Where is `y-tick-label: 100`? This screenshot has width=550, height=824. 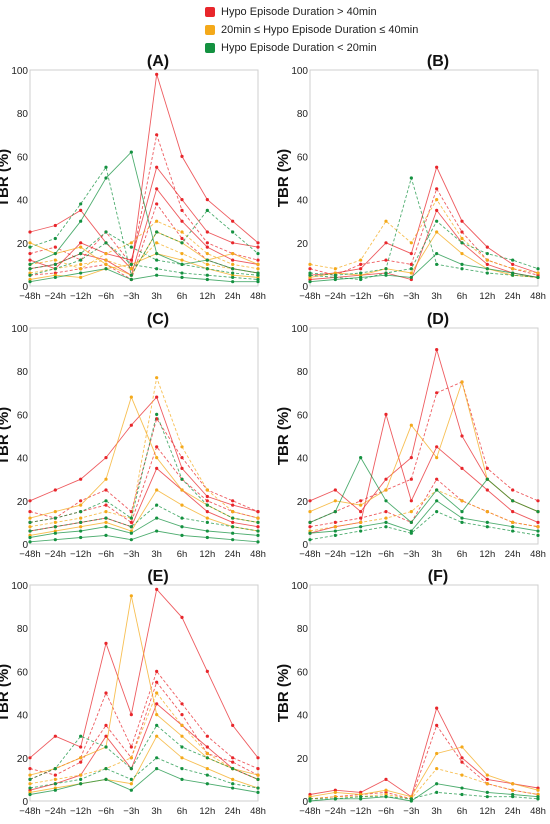 y-tick-label: 100 is located at coordinates (19, 586).